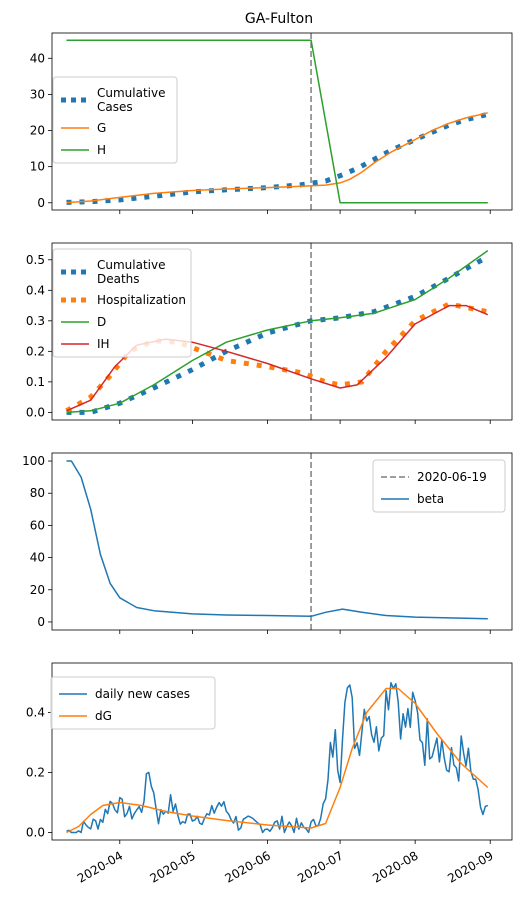 This screenshot has width=521, height=908. I want to click on legend-label: D, so click(101, 322).